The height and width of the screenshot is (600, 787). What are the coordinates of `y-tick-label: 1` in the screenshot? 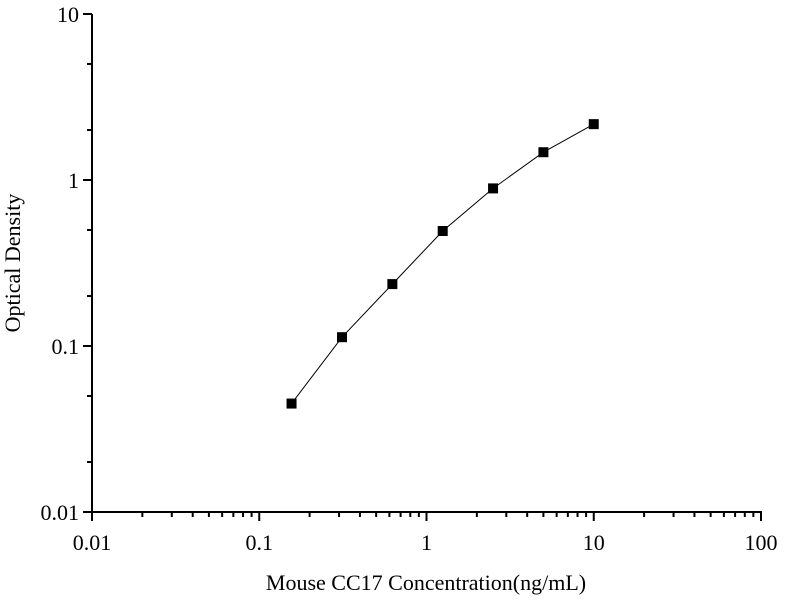 It's located at (73, 180).